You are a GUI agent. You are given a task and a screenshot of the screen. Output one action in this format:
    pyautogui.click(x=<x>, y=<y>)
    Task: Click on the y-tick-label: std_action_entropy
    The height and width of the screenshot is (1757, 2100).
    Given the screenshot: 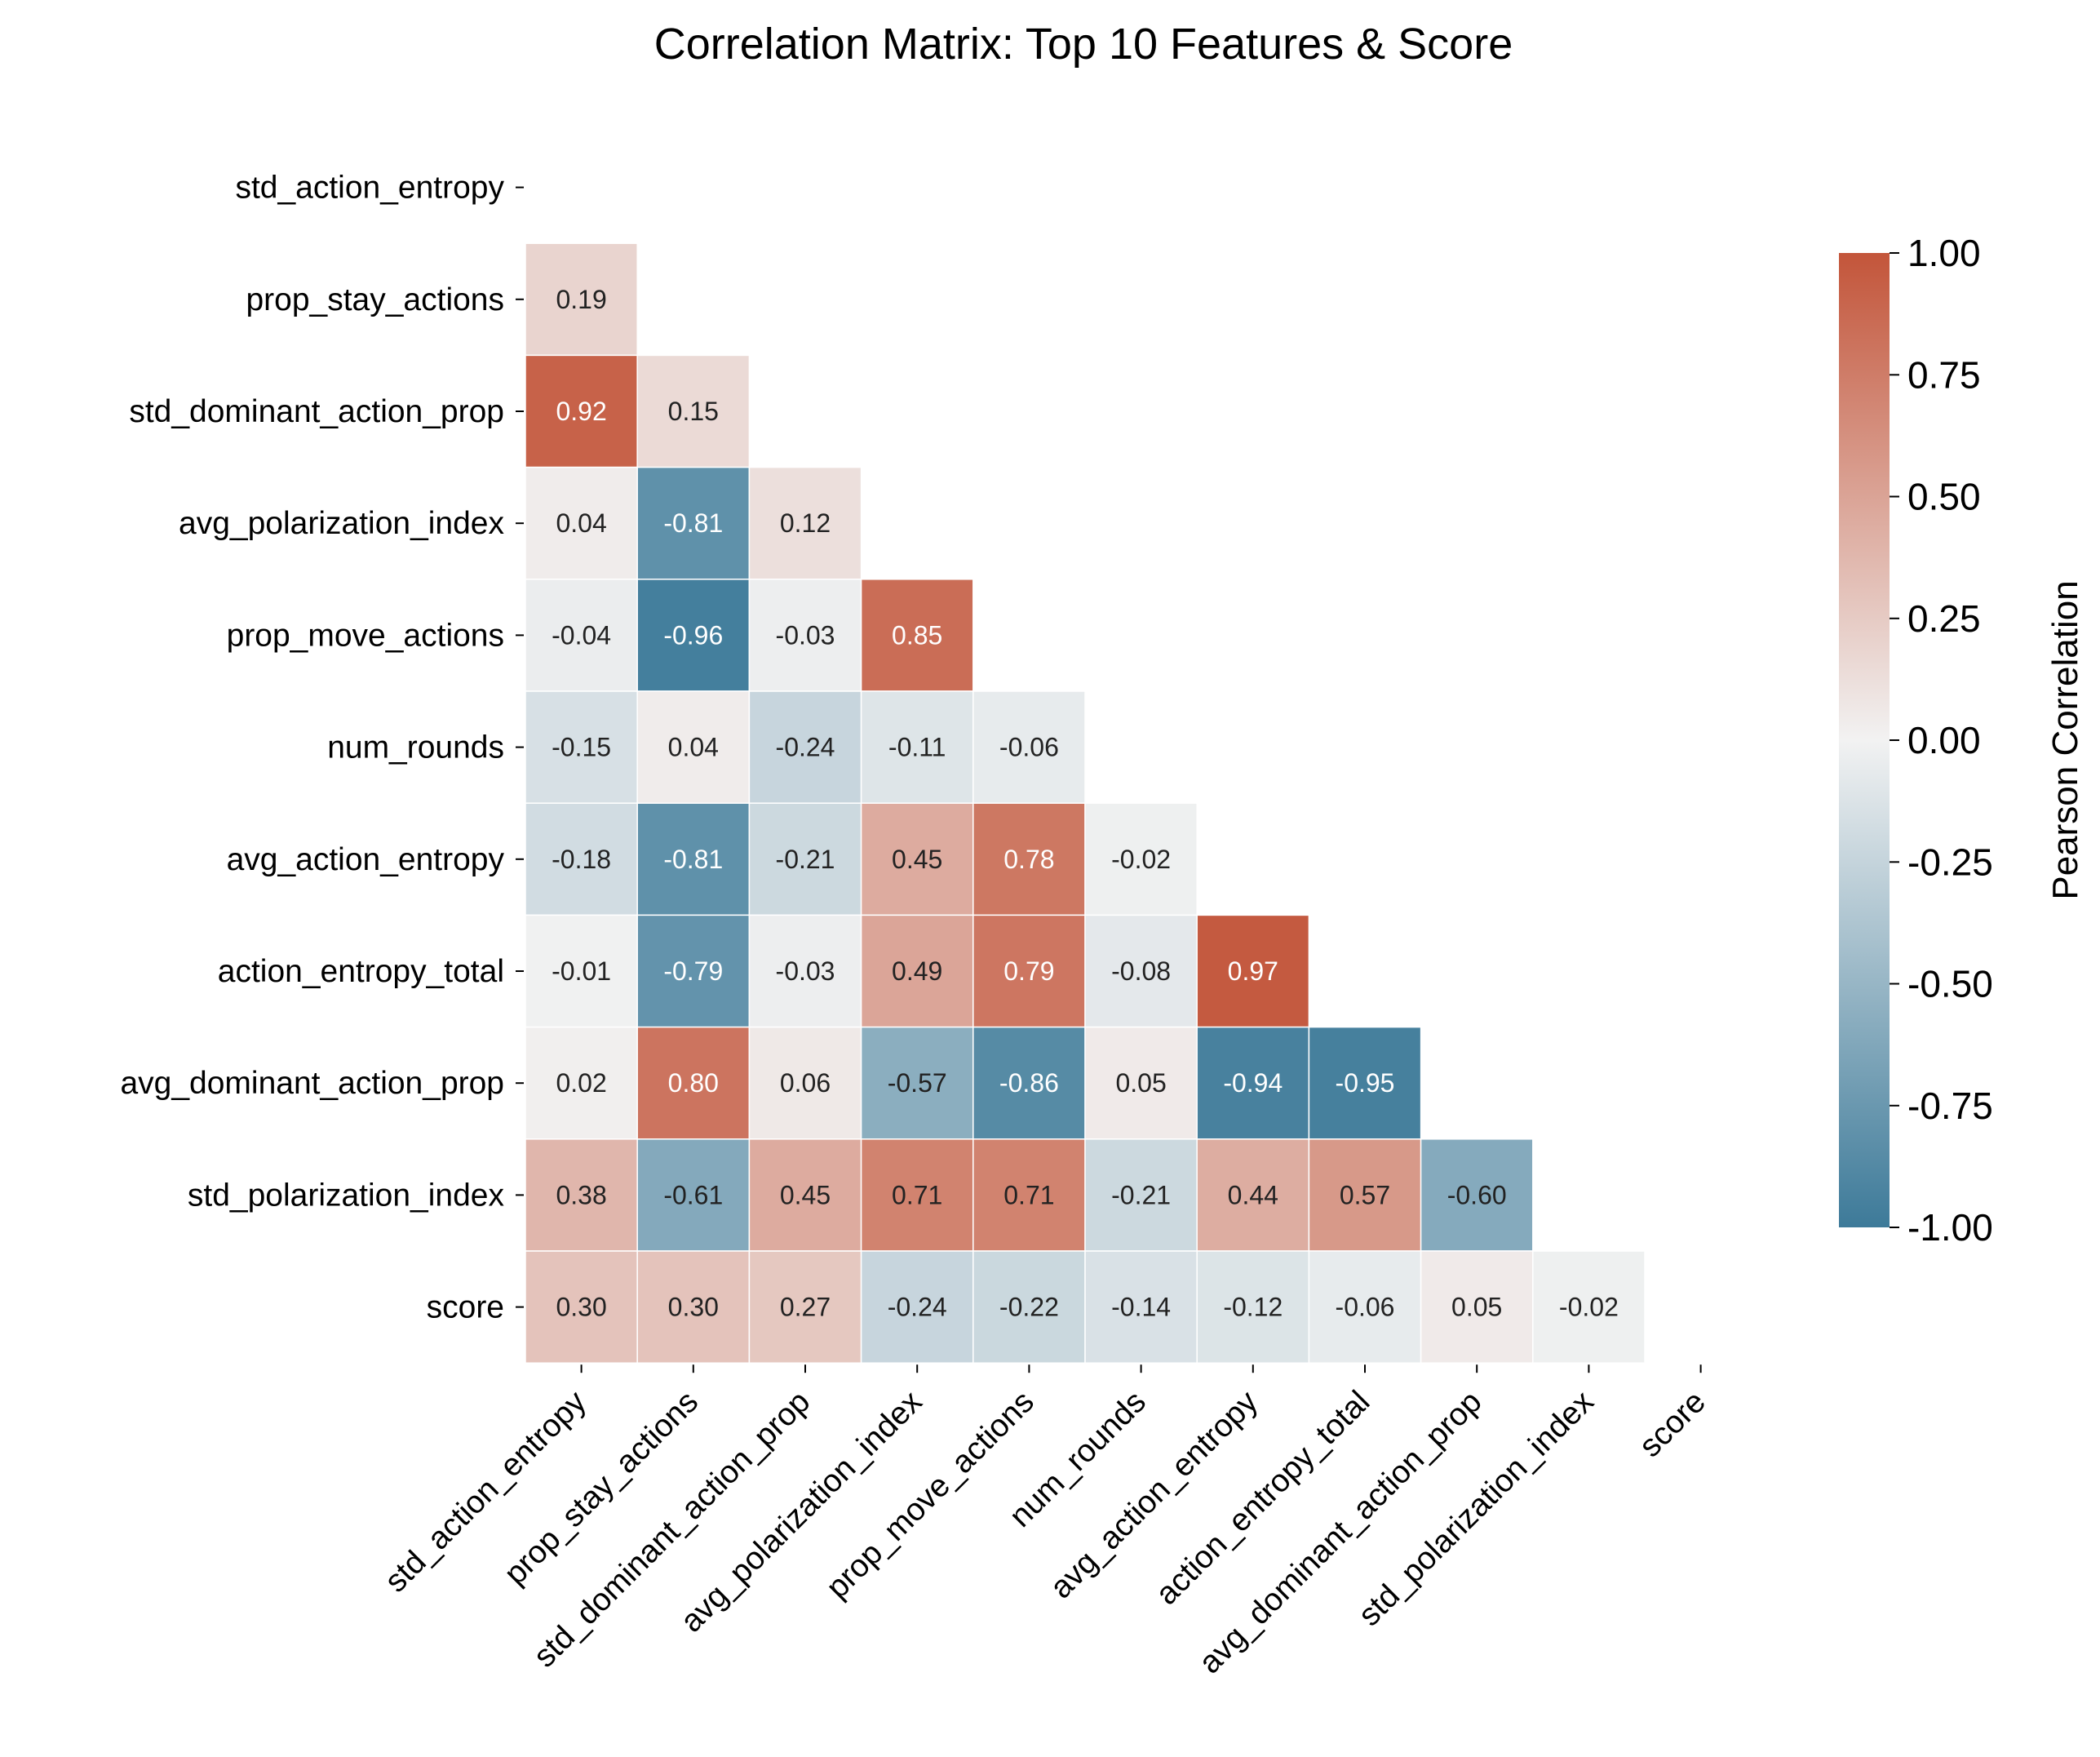 What is the action you would take?
    pyautogui.click(x=370, y=189)
    